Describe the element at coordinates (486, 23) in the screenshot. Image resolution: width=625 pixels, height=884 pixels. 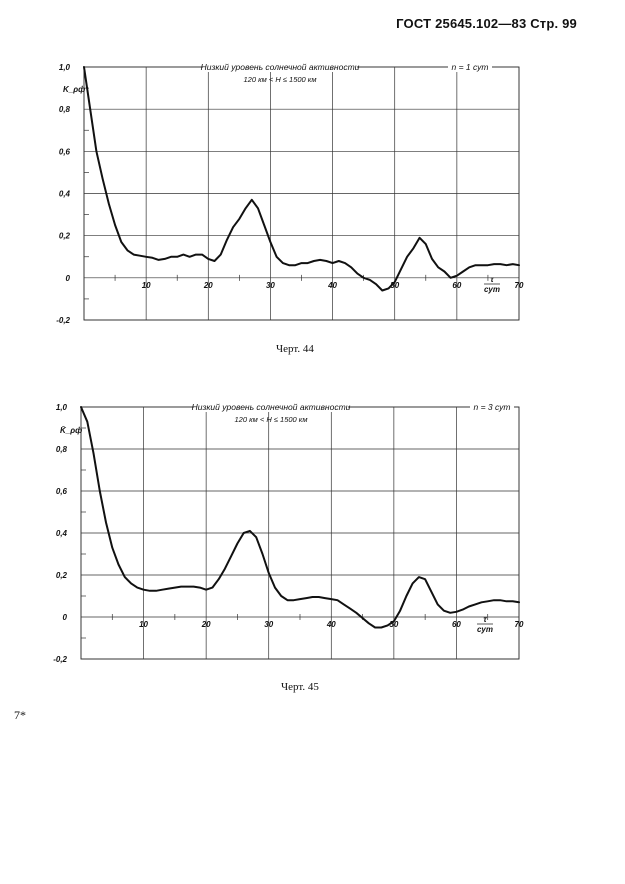
I see `page-header: ГОСТ 25645.102—83 Стр. 99` at that location.